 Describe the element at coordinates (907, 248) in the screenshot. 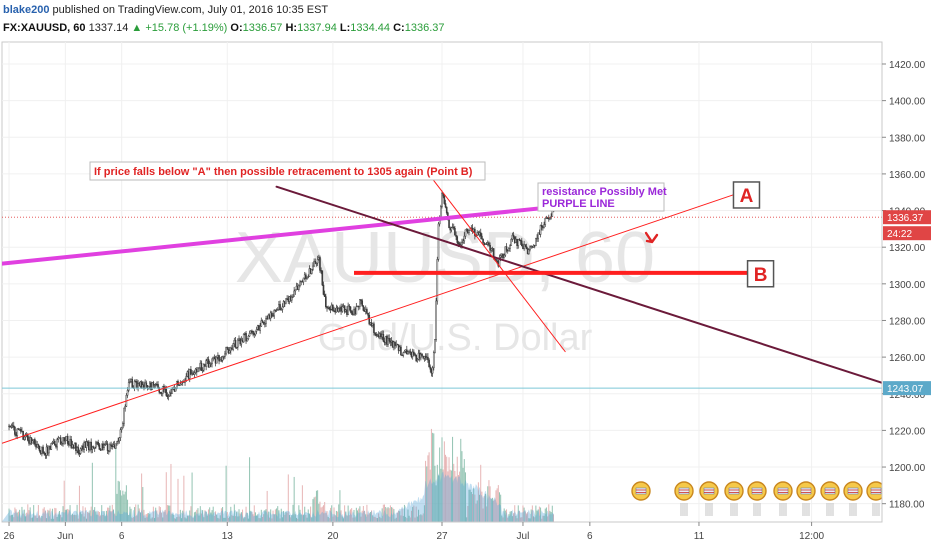

I see `price-tick-label: 1320.00` at that location.